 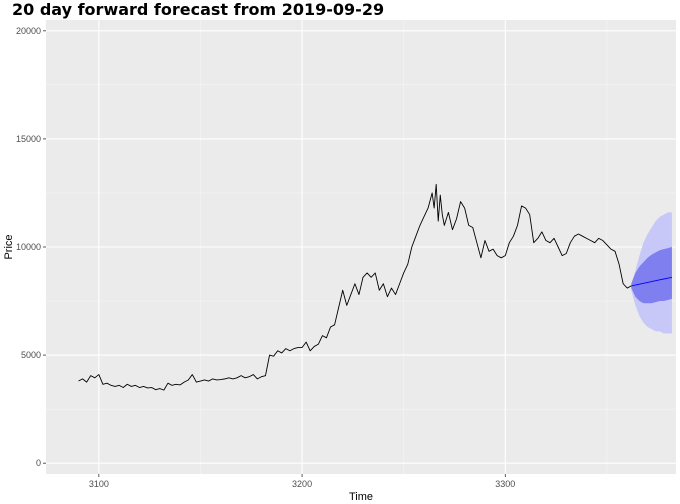 I want to click on x-axis-title: Time, so click(x=361, y=497).